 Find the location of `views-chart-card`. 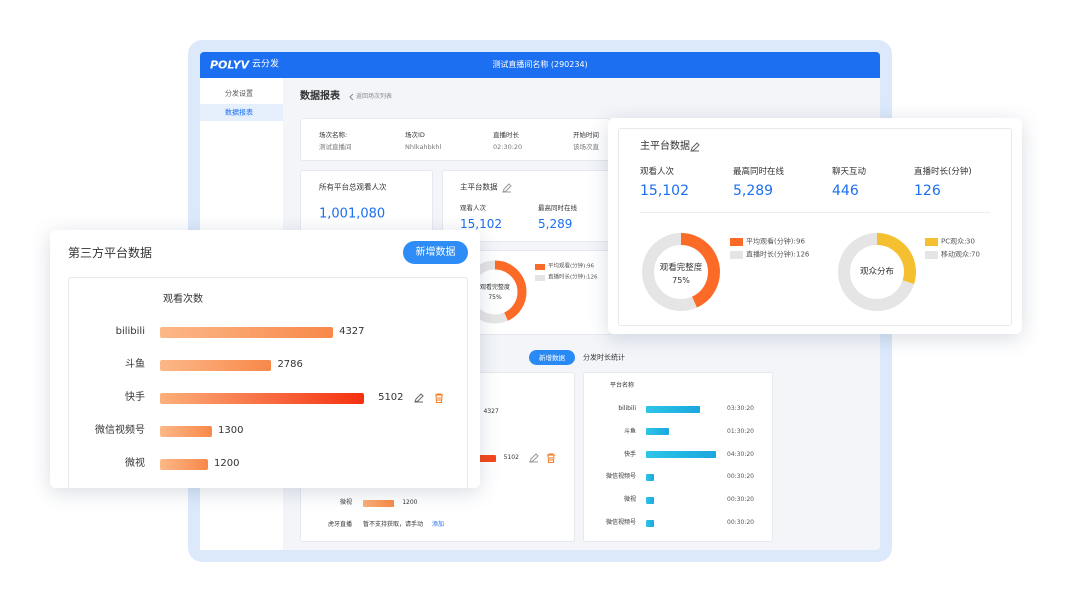

views-chart-card is located at coordinates (268, 382).